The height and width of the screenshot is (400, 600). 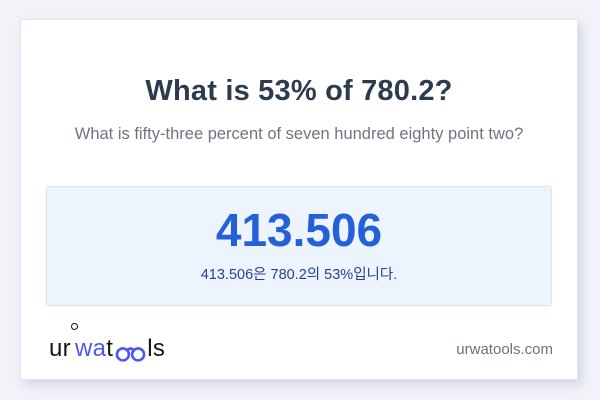 I want to click on degree-ring-icon, so click(x=74, y=326).